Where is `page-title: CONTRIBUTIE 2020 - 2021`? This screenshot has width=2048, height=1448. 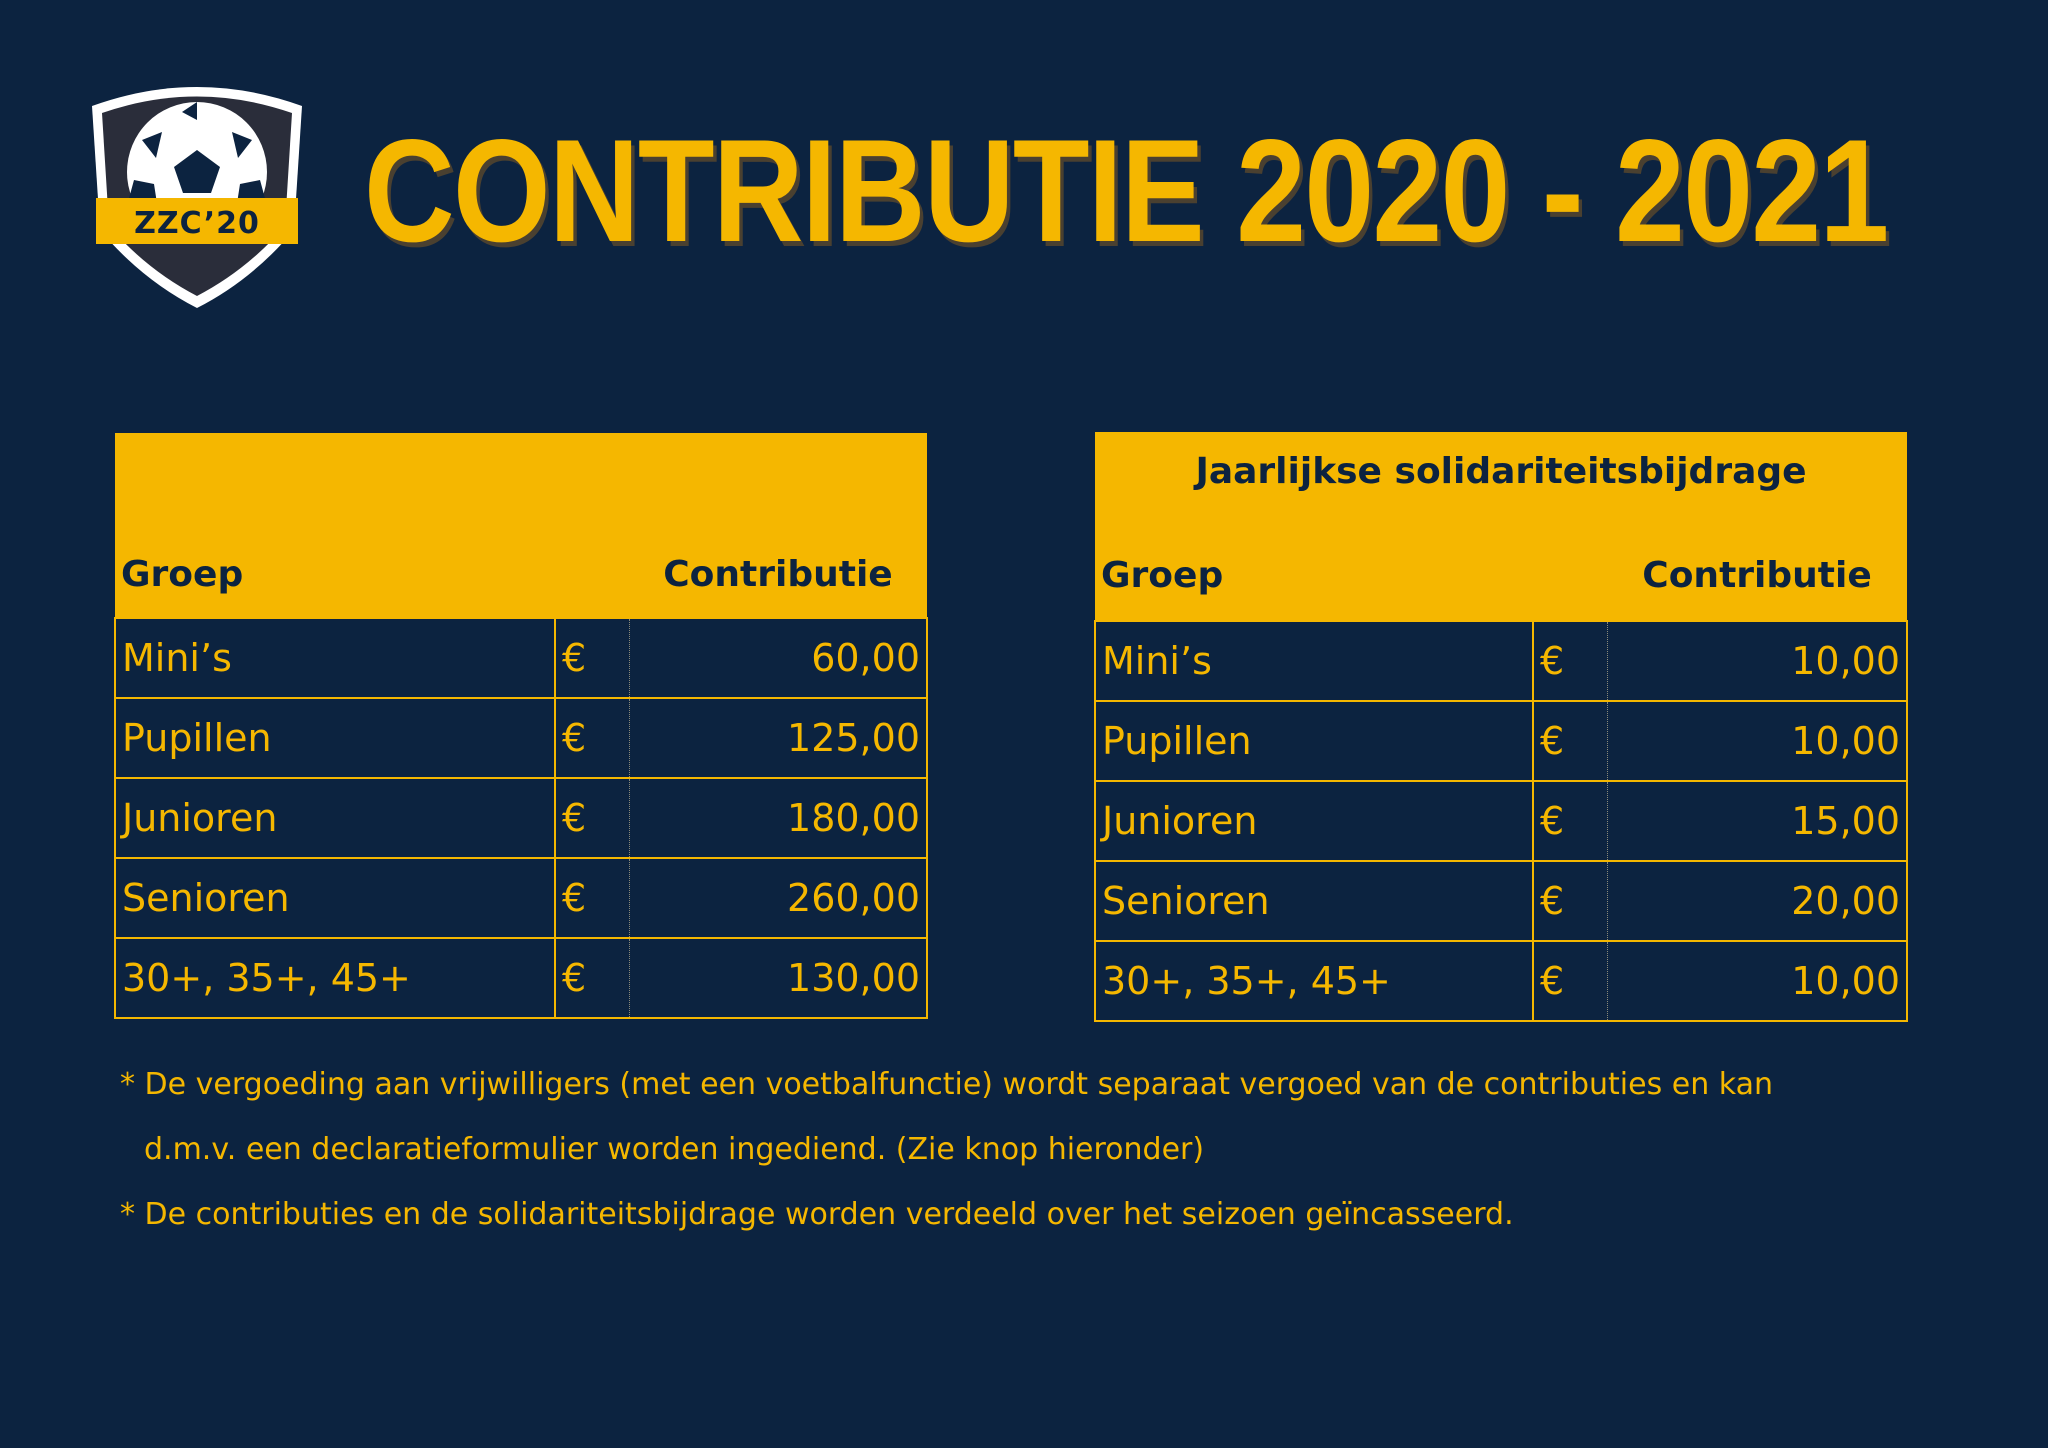
page-title: CONTRIBUTIE 2020 - 2021 is located at coordinates (1126, 190).